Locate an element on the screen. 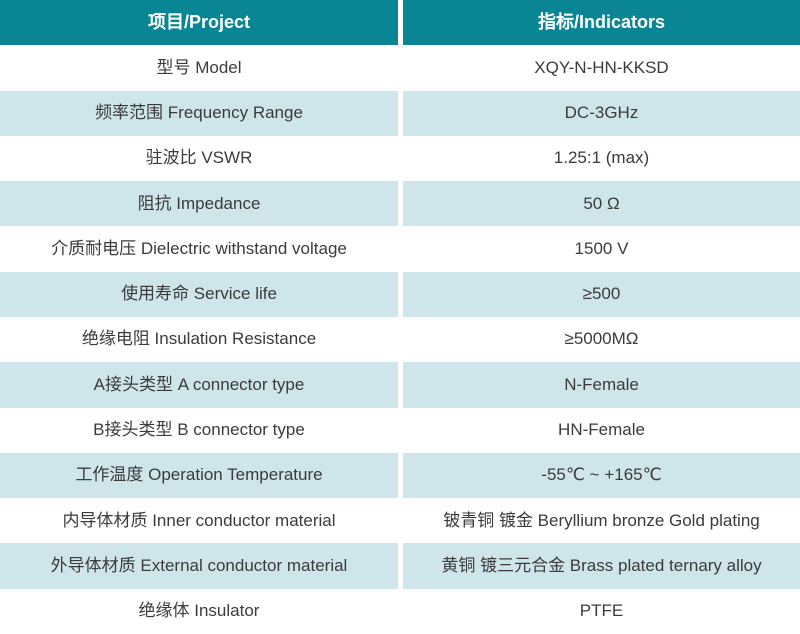  indicator-cell: 1.25:1 (max) is located at coordinates (601, 158).